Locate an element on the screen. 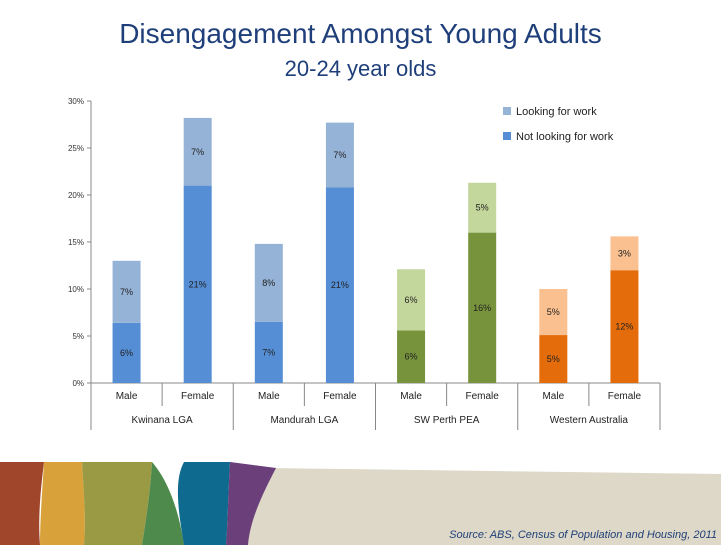  y-tick-label: 10% is located at coordinates (76, 289).